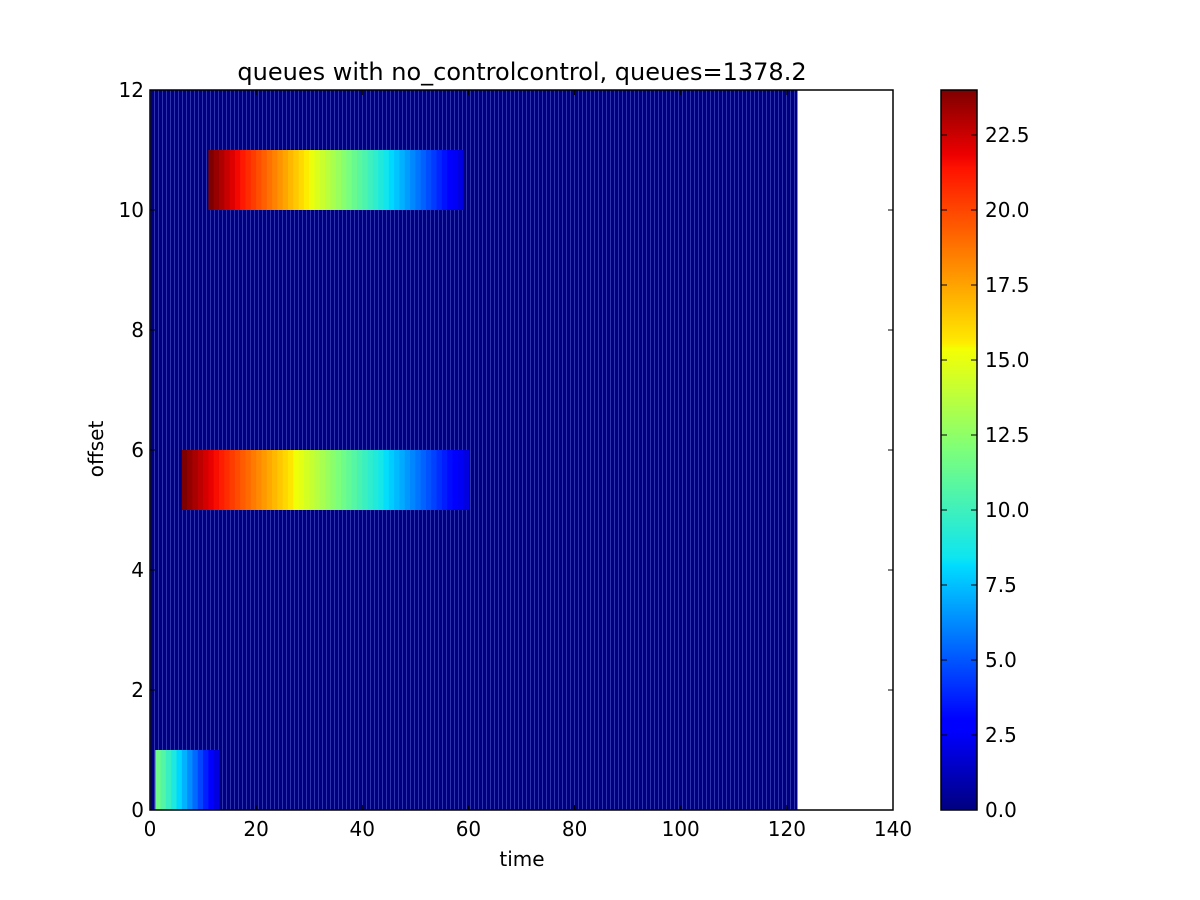 Image resolution: width=1200 pixels, height=900 pixels. I want to click on x-tick-label: 80, so click(574, 829).